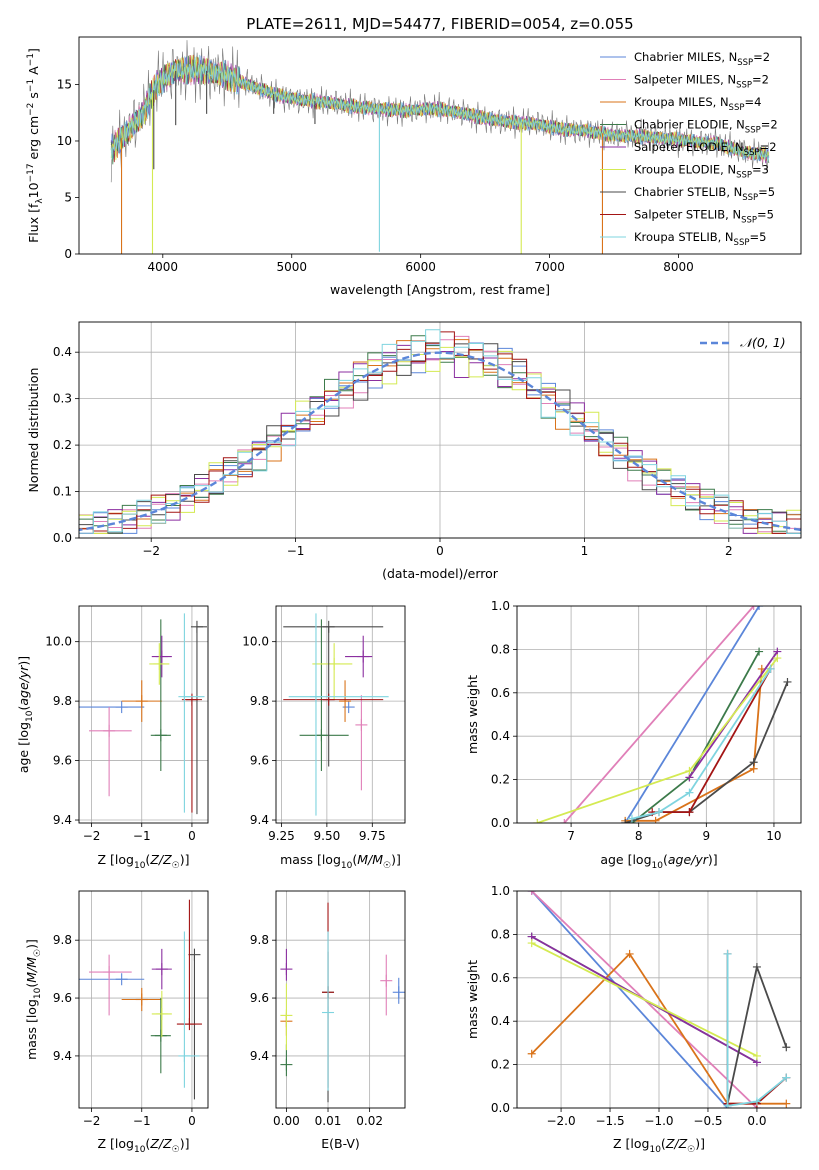 The height and width of the screenshot is (1170, 819). I want to click on legend-entry: Kroupa ELODIE, NSSP=3, so click(701, 172).